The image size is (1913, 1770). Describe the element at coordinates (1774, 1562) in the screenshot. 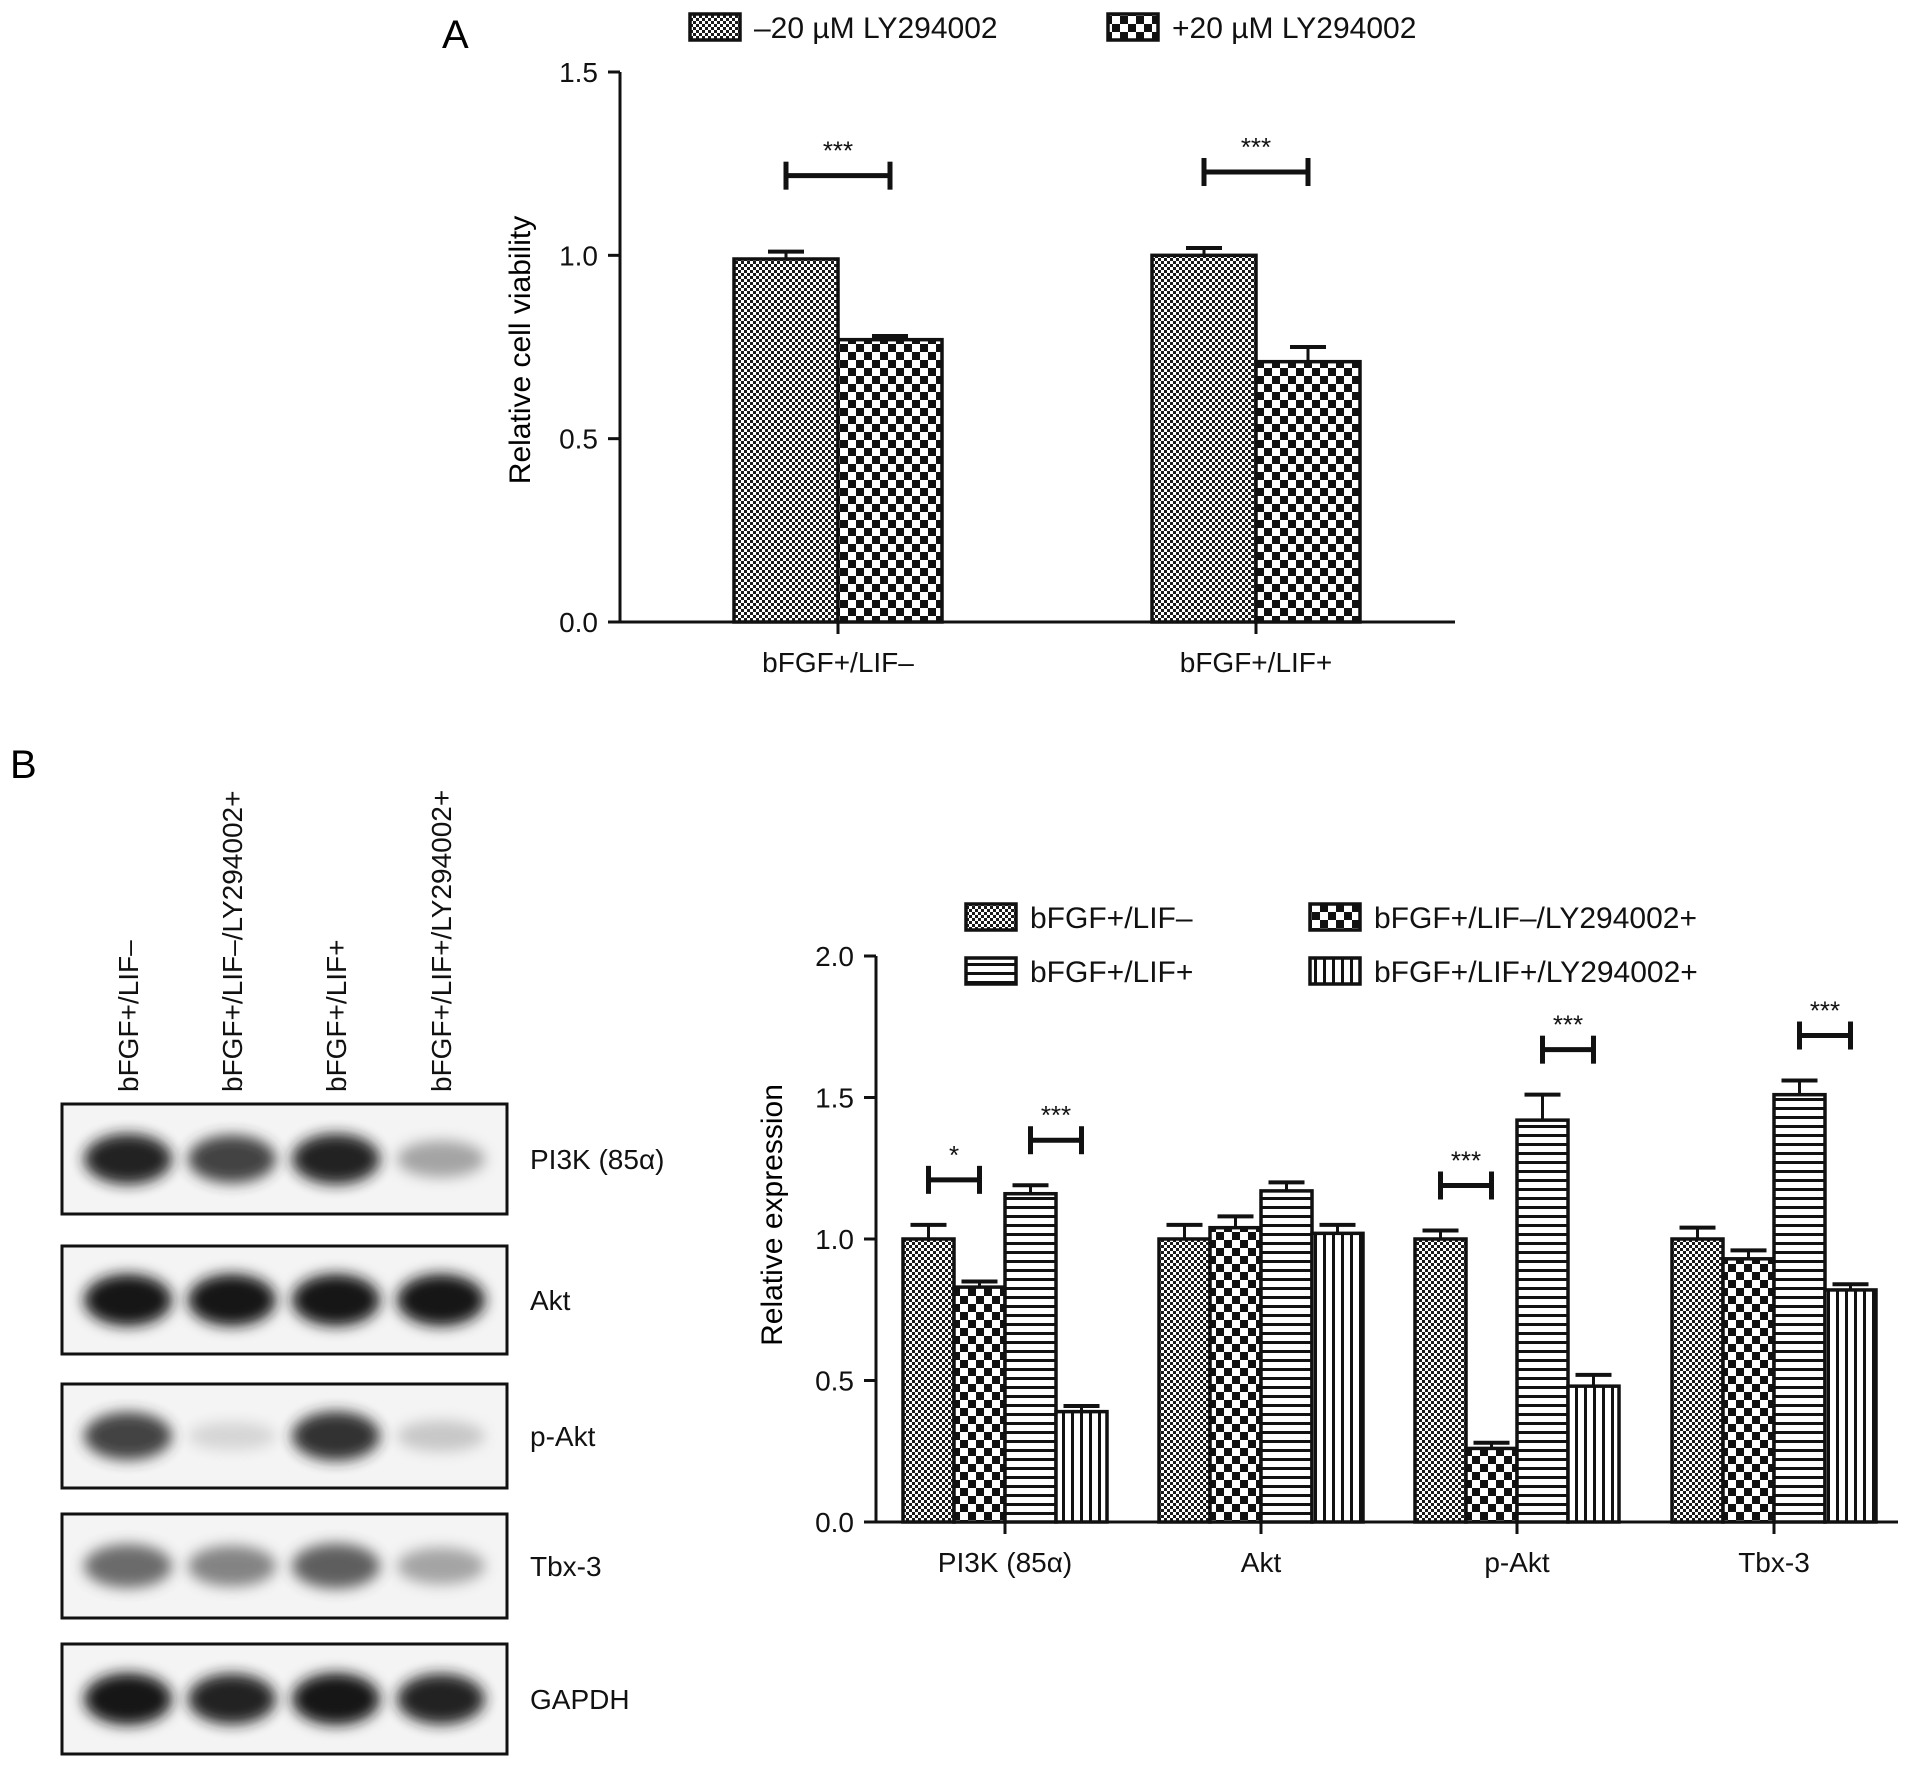

I see `x-tick-label: Tbx-3` at that location.